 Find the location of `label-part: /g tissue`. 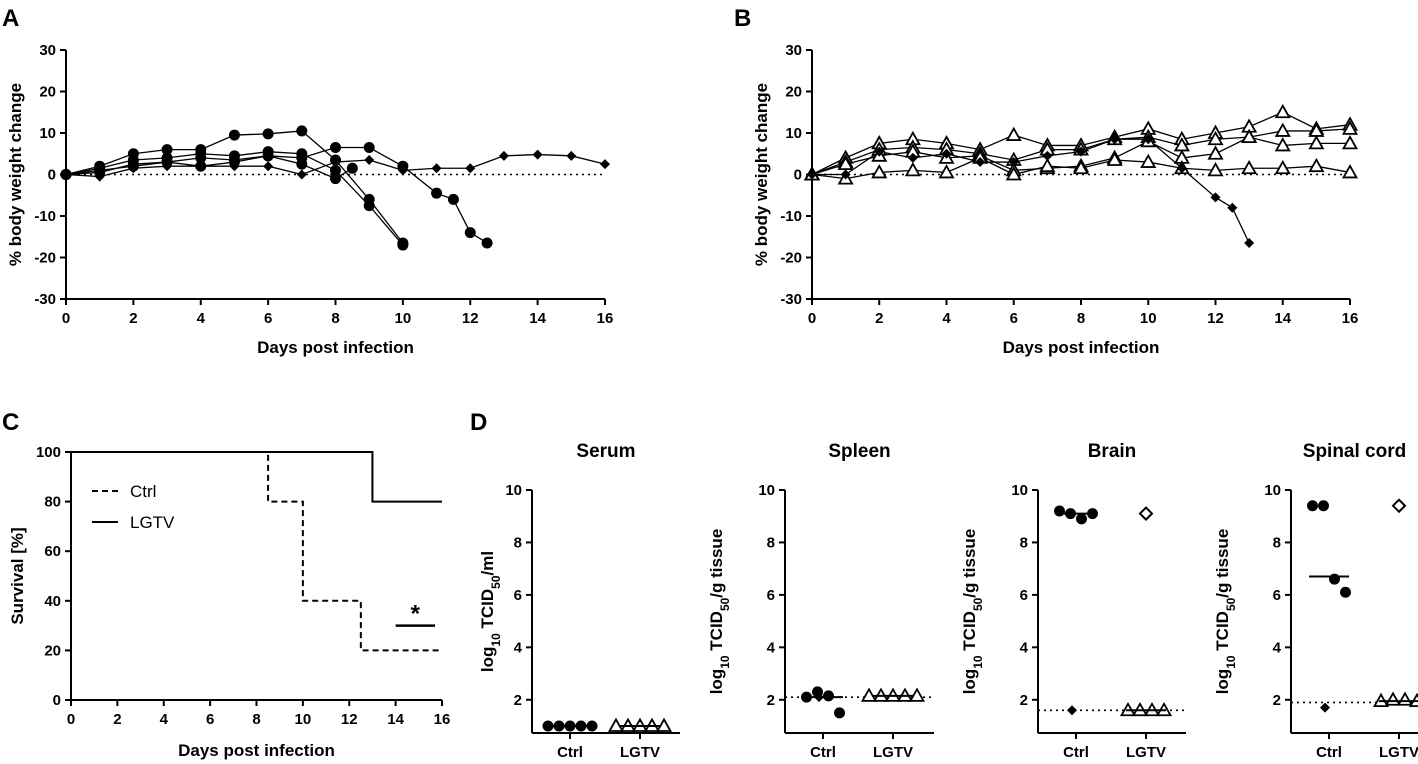

label-part: /g tissue is located at coordinates (1222, 563).